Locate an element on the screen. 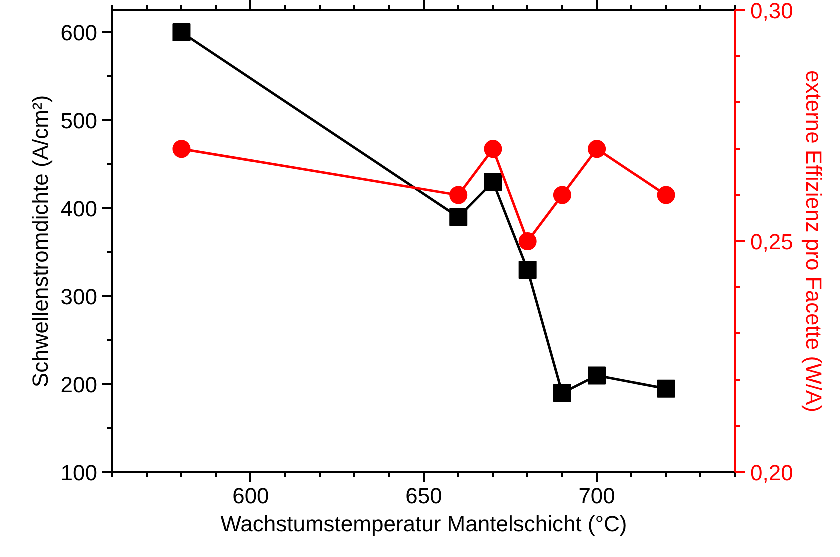 This screenshot has width=840, height=557. y-tick-label: 200 is located at coordinates (79, 385).